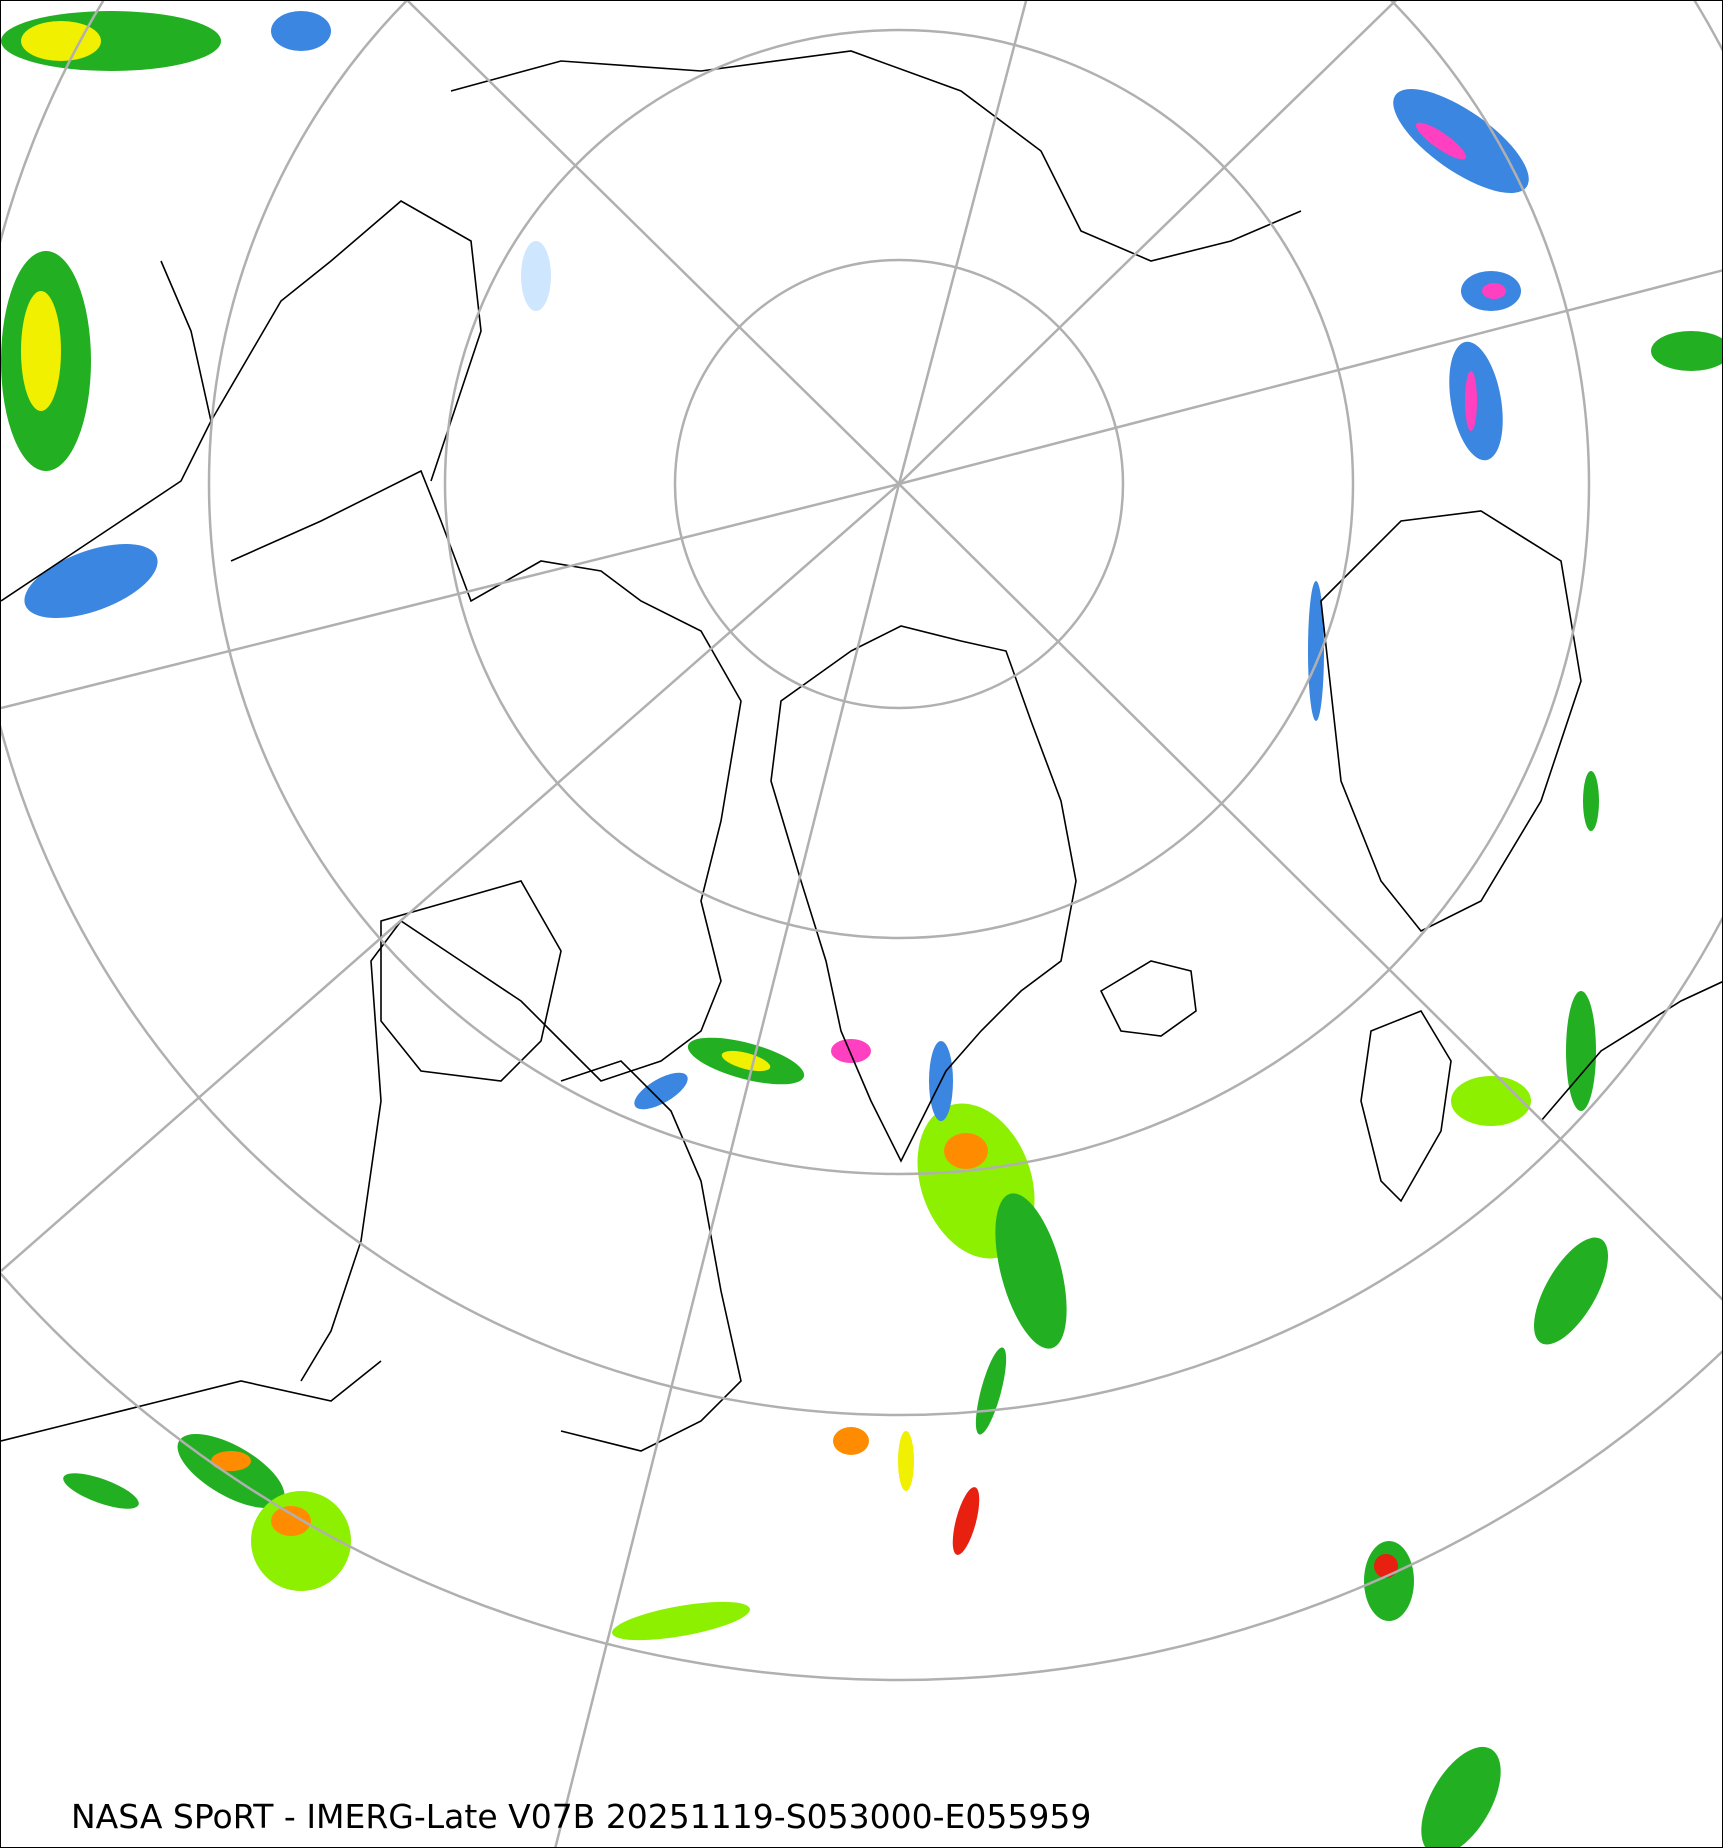 This screenshot has height=1848, width=1723. Describe the element at coordinates (1631, 1051) in the screenshot. I see `europe-coastline` at that location.